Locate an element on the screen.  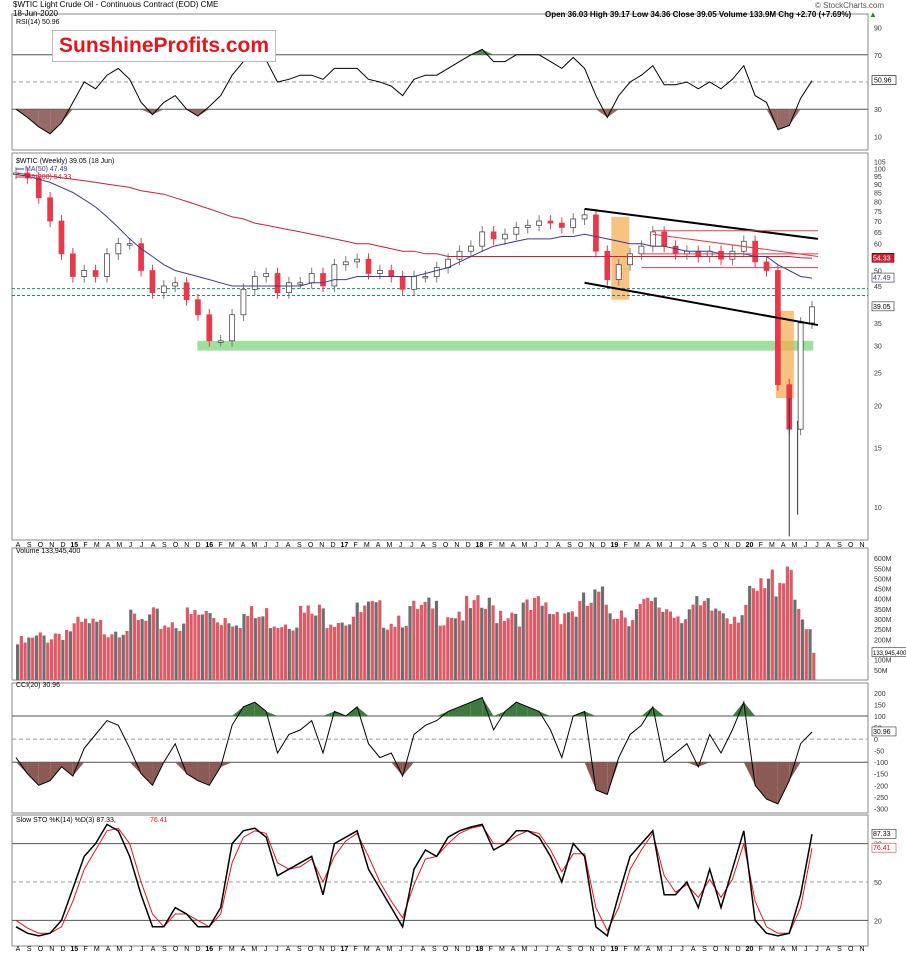
y-tick-label: 60 is located at coordinates (878, 245).